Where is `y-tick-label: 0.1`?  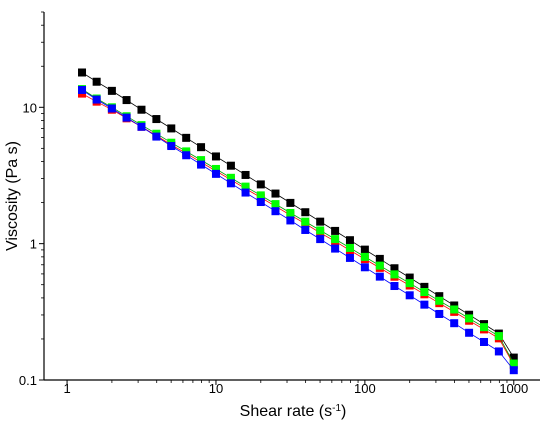
y-tick-label: 0.1 is located at coordinates (28, 380).